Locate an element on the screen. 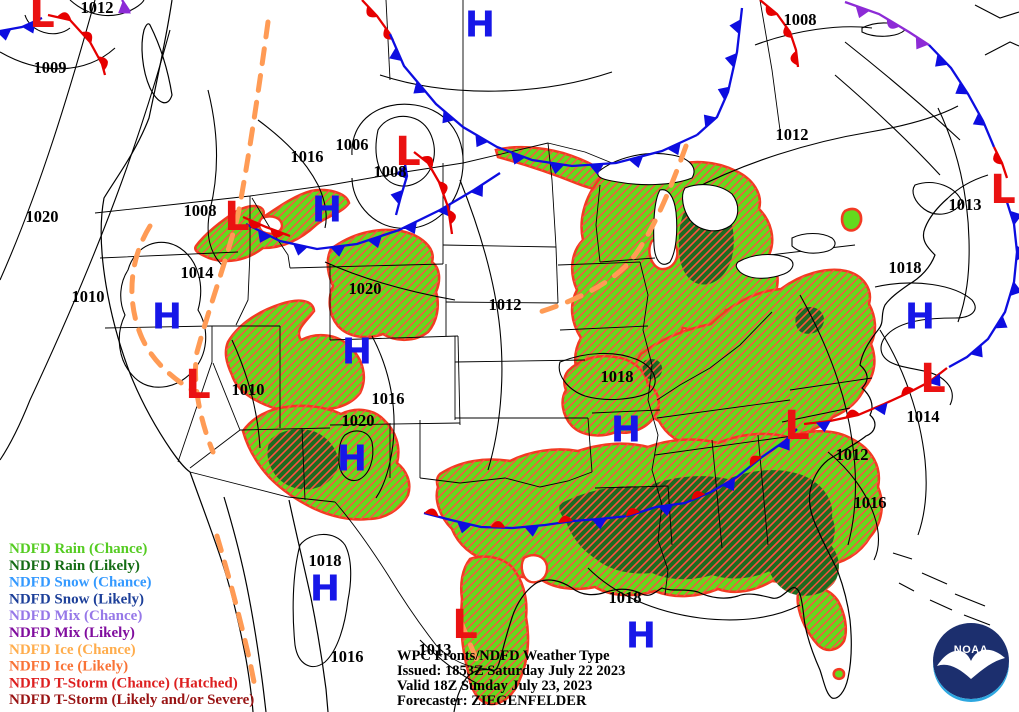 This screenshot has height=712, width=1019. legend-item: NDFD Snow (Likely) is located at coordinates (76, 599).